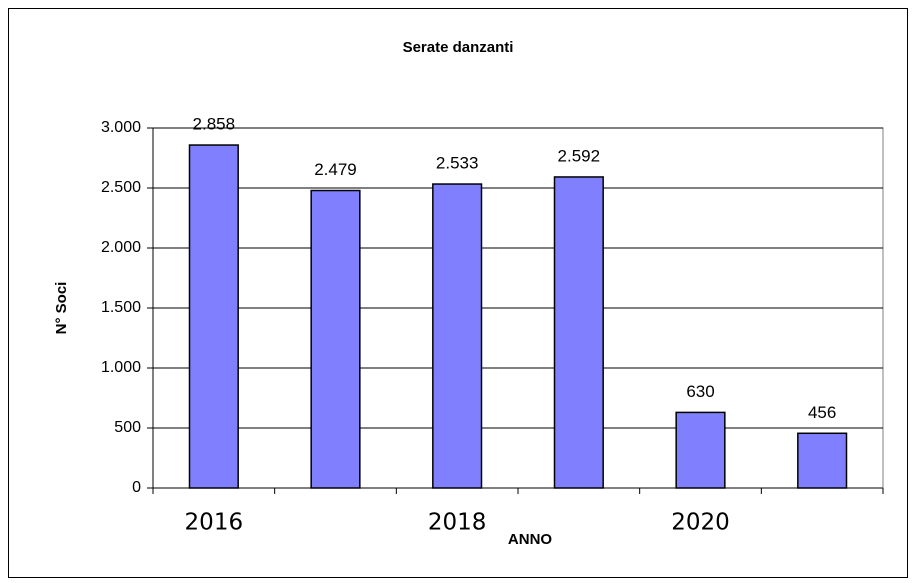  I want to click on y-axis-label: N° Soci, so click(61, 308).